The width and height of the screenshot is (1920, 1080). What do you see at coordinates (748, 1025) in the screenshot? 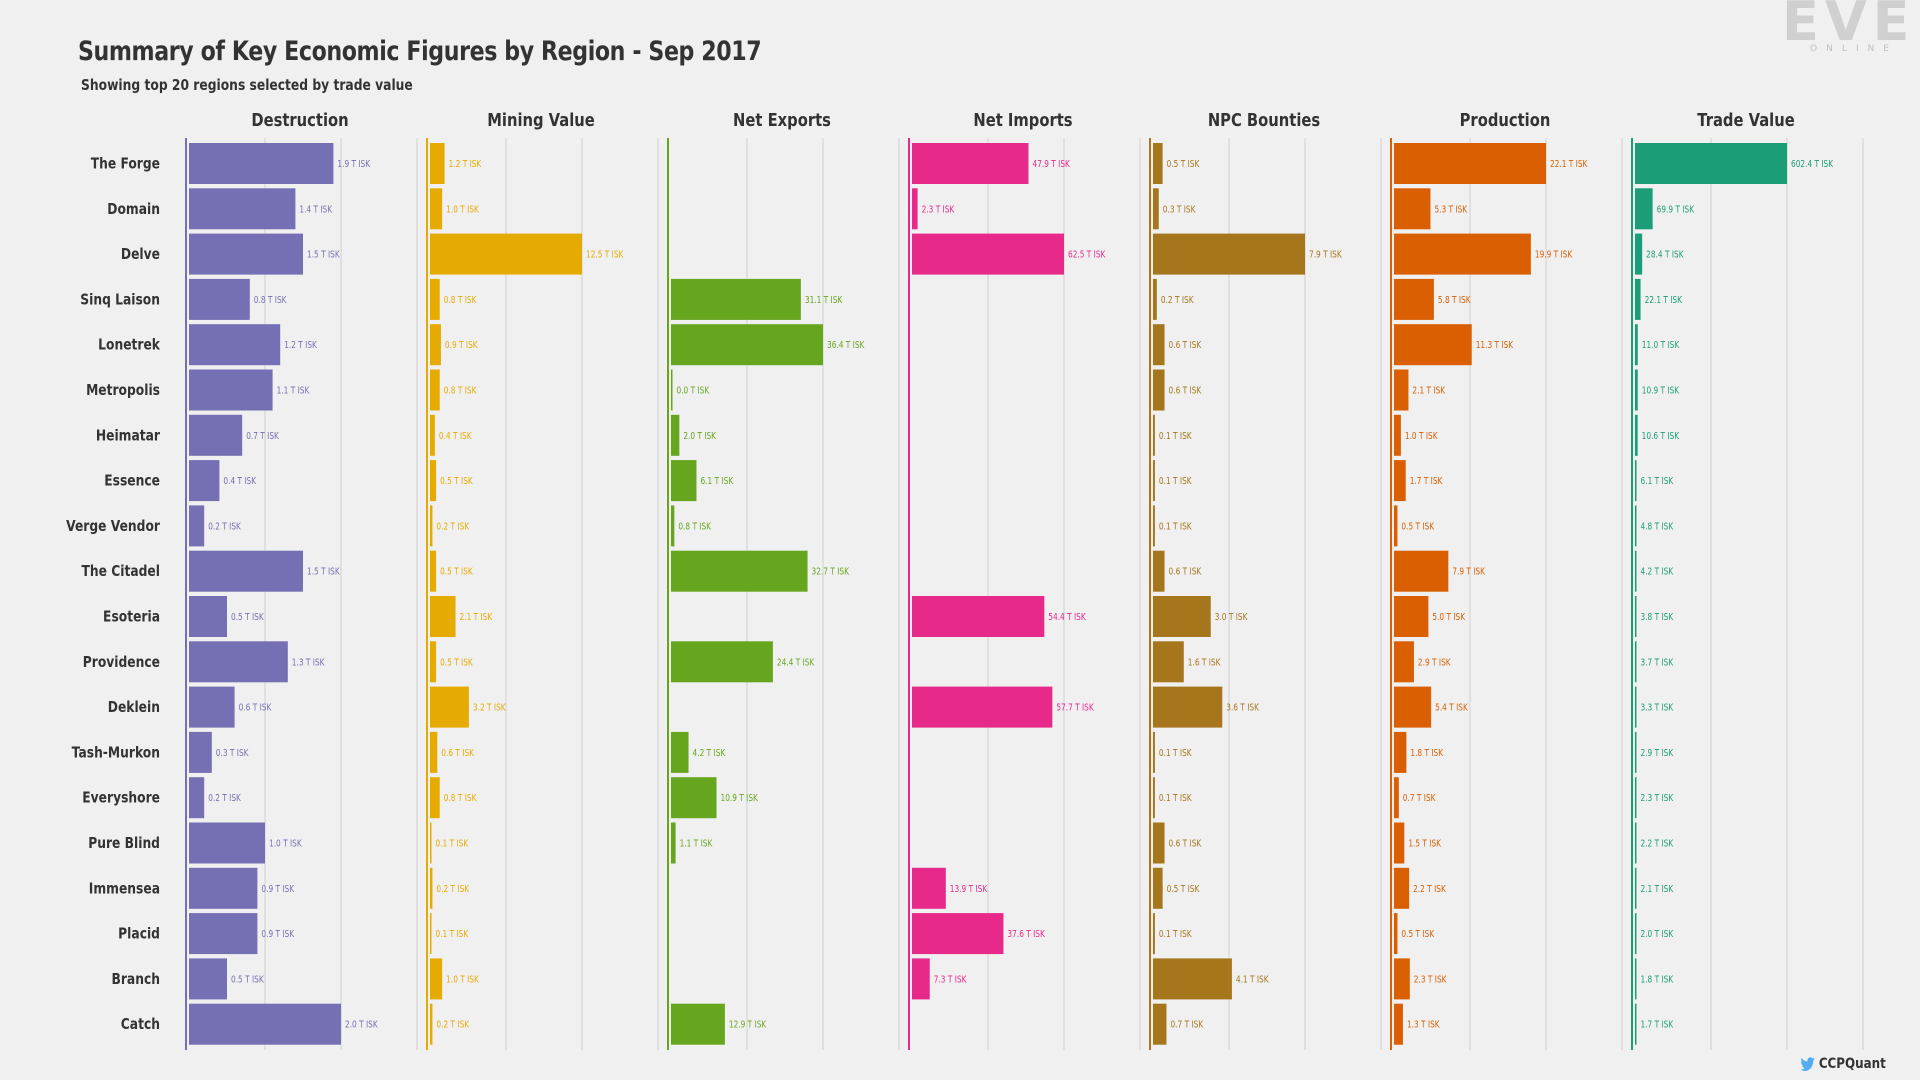
I see `data-label: 12.9 T ISK` at bounding box center [748, 1025].